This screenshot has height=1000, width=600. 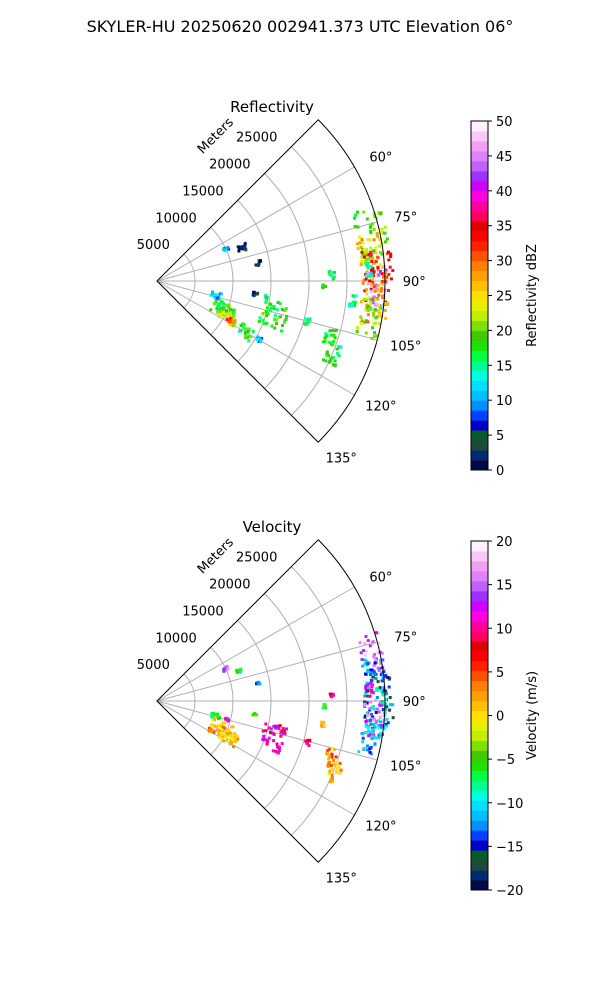 What do you see at coordinates (500, 436) in the screenshot?
I see `colorbar-tick-label: 5` at bounding box center [500, 436].